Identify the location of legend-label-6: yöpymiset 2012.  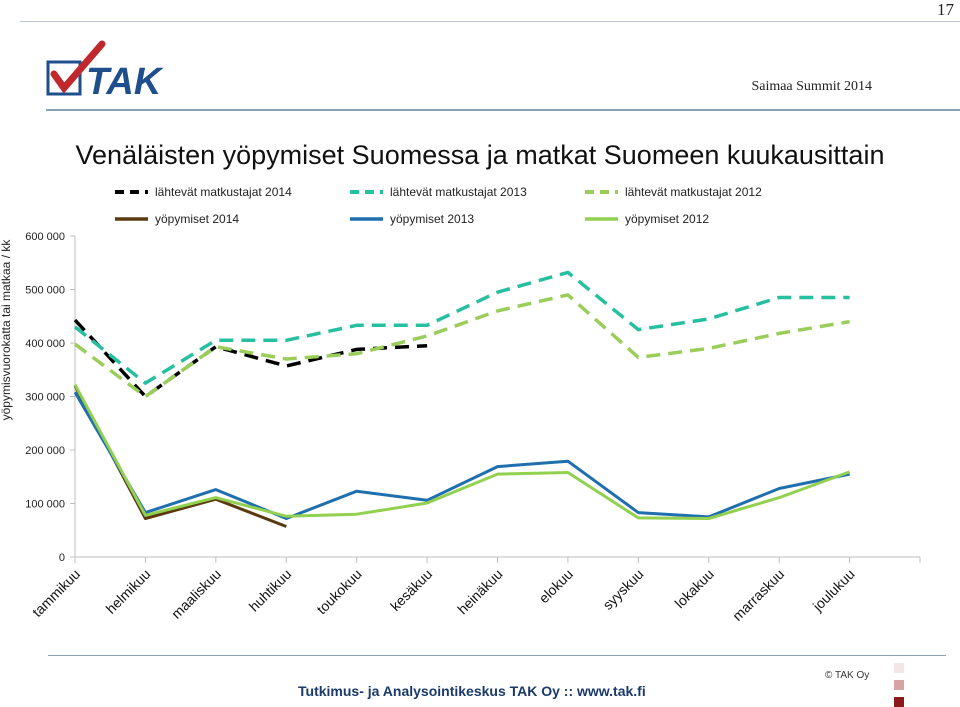
(667, 219).